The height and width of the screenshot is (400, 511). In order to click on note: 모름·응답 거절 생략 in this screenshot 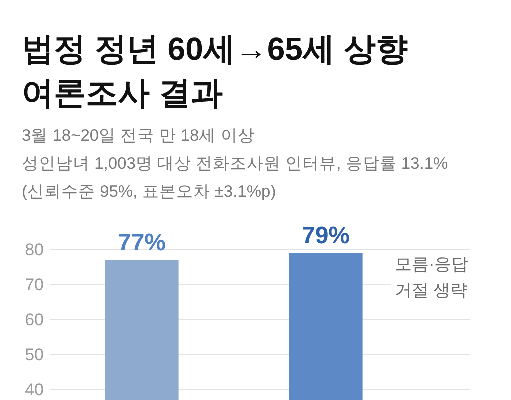, I will do `click(432, 277)`.